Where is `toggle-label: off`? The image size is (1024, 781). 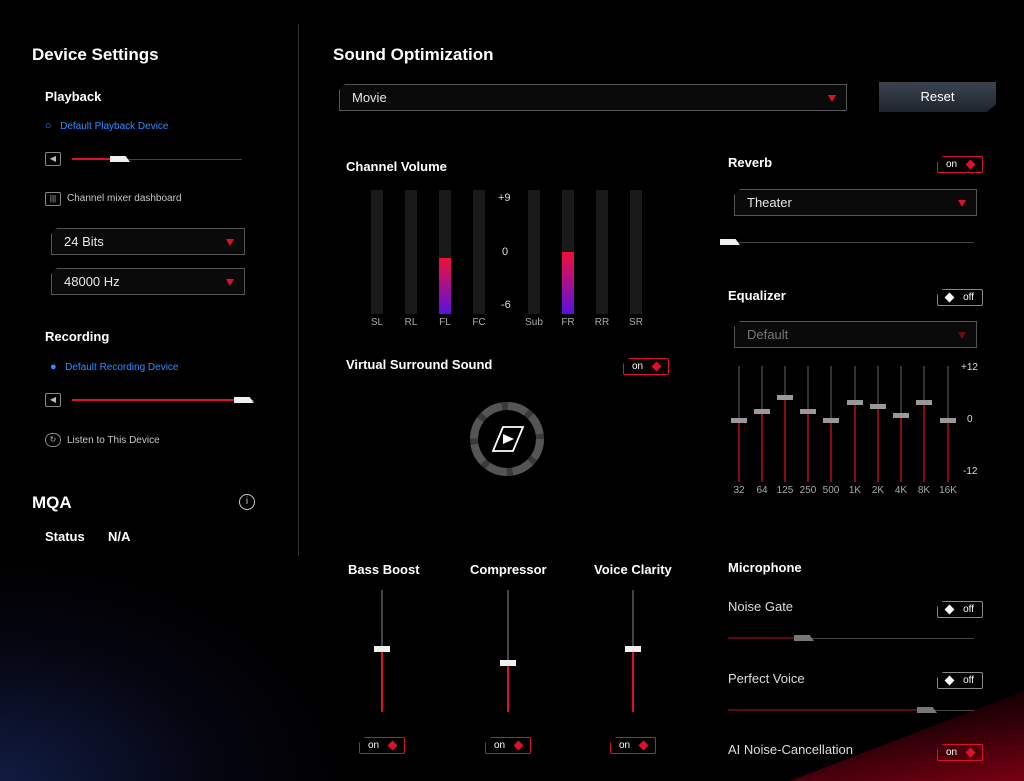 toggle-label: off is located at coordinates (968, 680).